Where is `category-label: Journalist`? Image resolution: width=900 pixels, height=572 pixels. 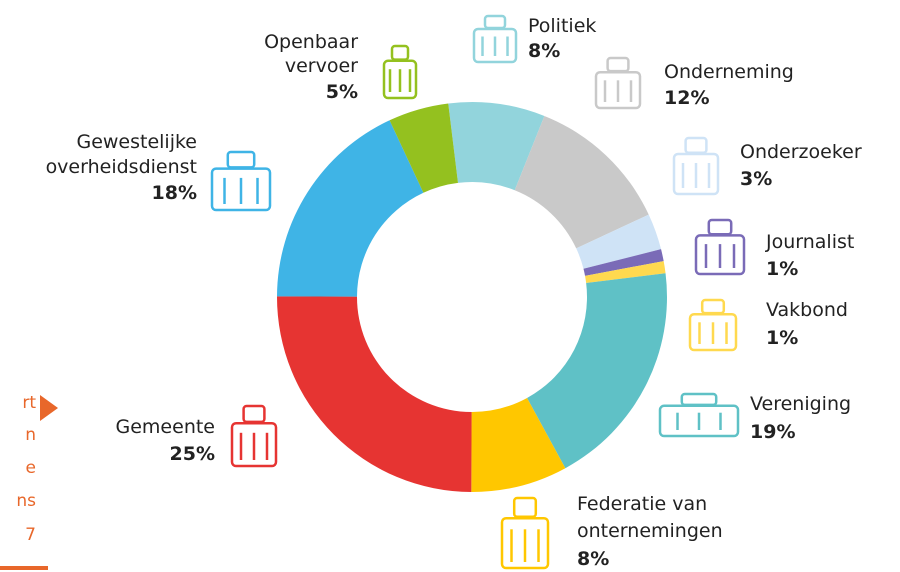
category-label: Journalist is located at coordinates (809, 242).